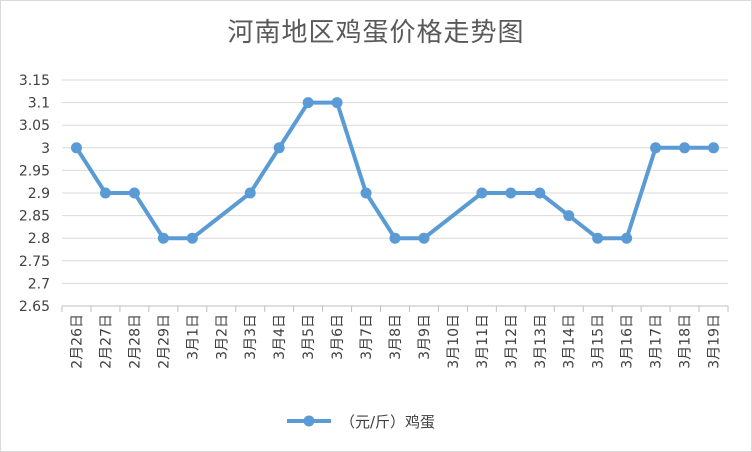 The height and width of the screenshot is (452, 752). I want to click on x-axis, so click(395, 308).